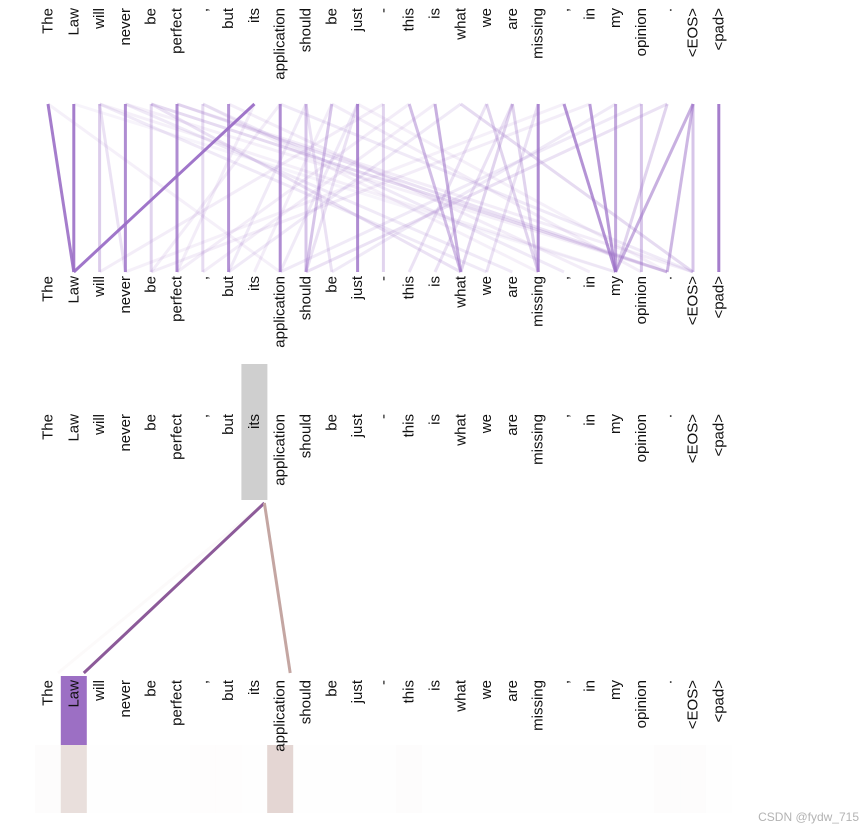  What do you see at coordinates (486, 424) in the screenshot?
I see `bottom-query-token: we` at bounding box center [486, 424].